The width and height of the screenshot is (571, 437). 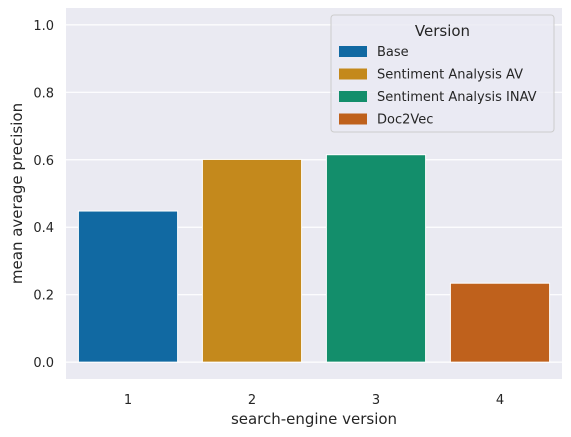 What do you see at coordinates (314, 419) in the screenshot?
I see `x-axis-label: search-engine version` at bounding box center [314, 419].